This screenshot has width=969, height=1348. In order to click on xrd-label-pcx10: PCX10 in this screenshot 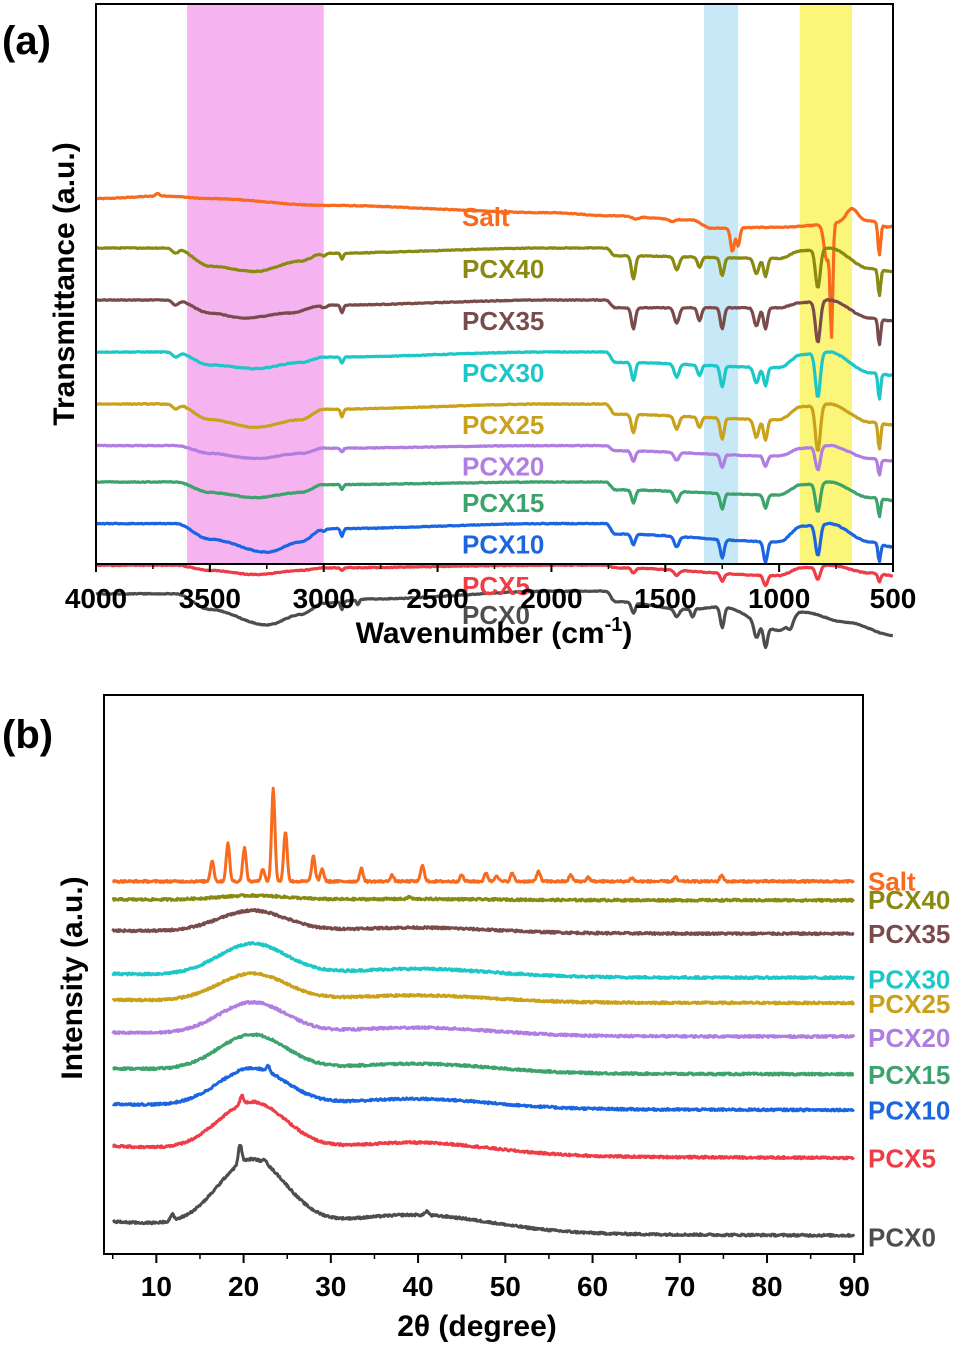, I will do `click(909, 1111)`.